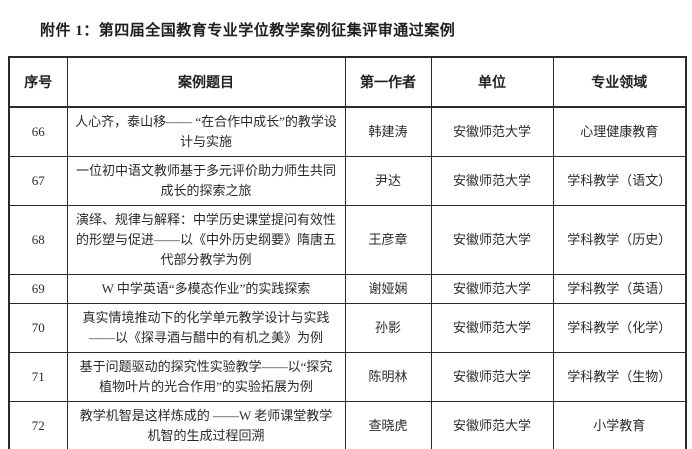 This screenshot has width=692, height=449. What do you see at coordinates (388, 82) in the screenshot?
I see `header-first-author: 第一作者` at bounding box center [388, 82].